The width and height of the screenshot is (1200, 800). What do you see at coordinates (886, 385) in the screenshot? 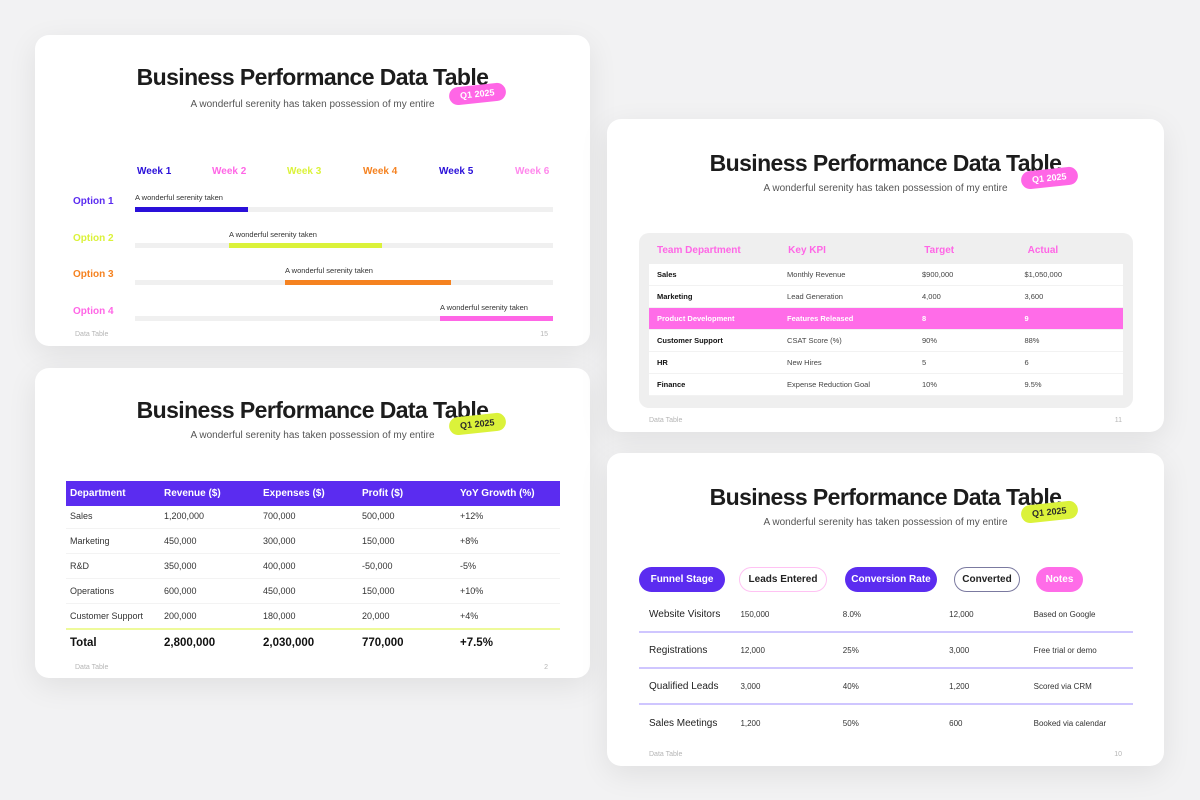
I see `table-row: Finance Expense Reduction Goal 10% 9.5%` at bounding box center [886, 385].